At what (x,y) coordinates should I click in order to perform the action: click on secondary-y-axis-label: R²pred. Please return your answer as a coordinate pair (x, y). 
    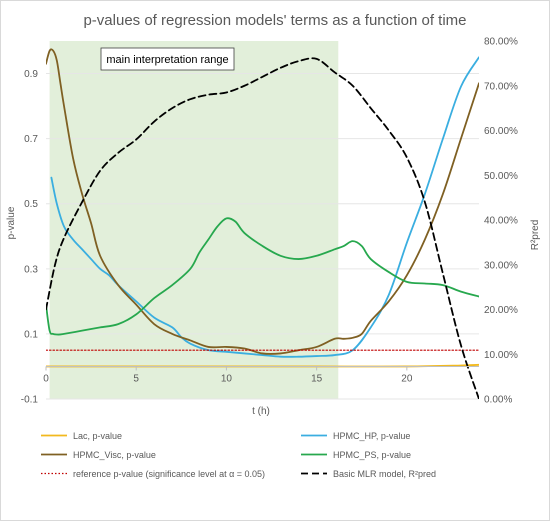
    Looking at the image, I should click on (535, 235).